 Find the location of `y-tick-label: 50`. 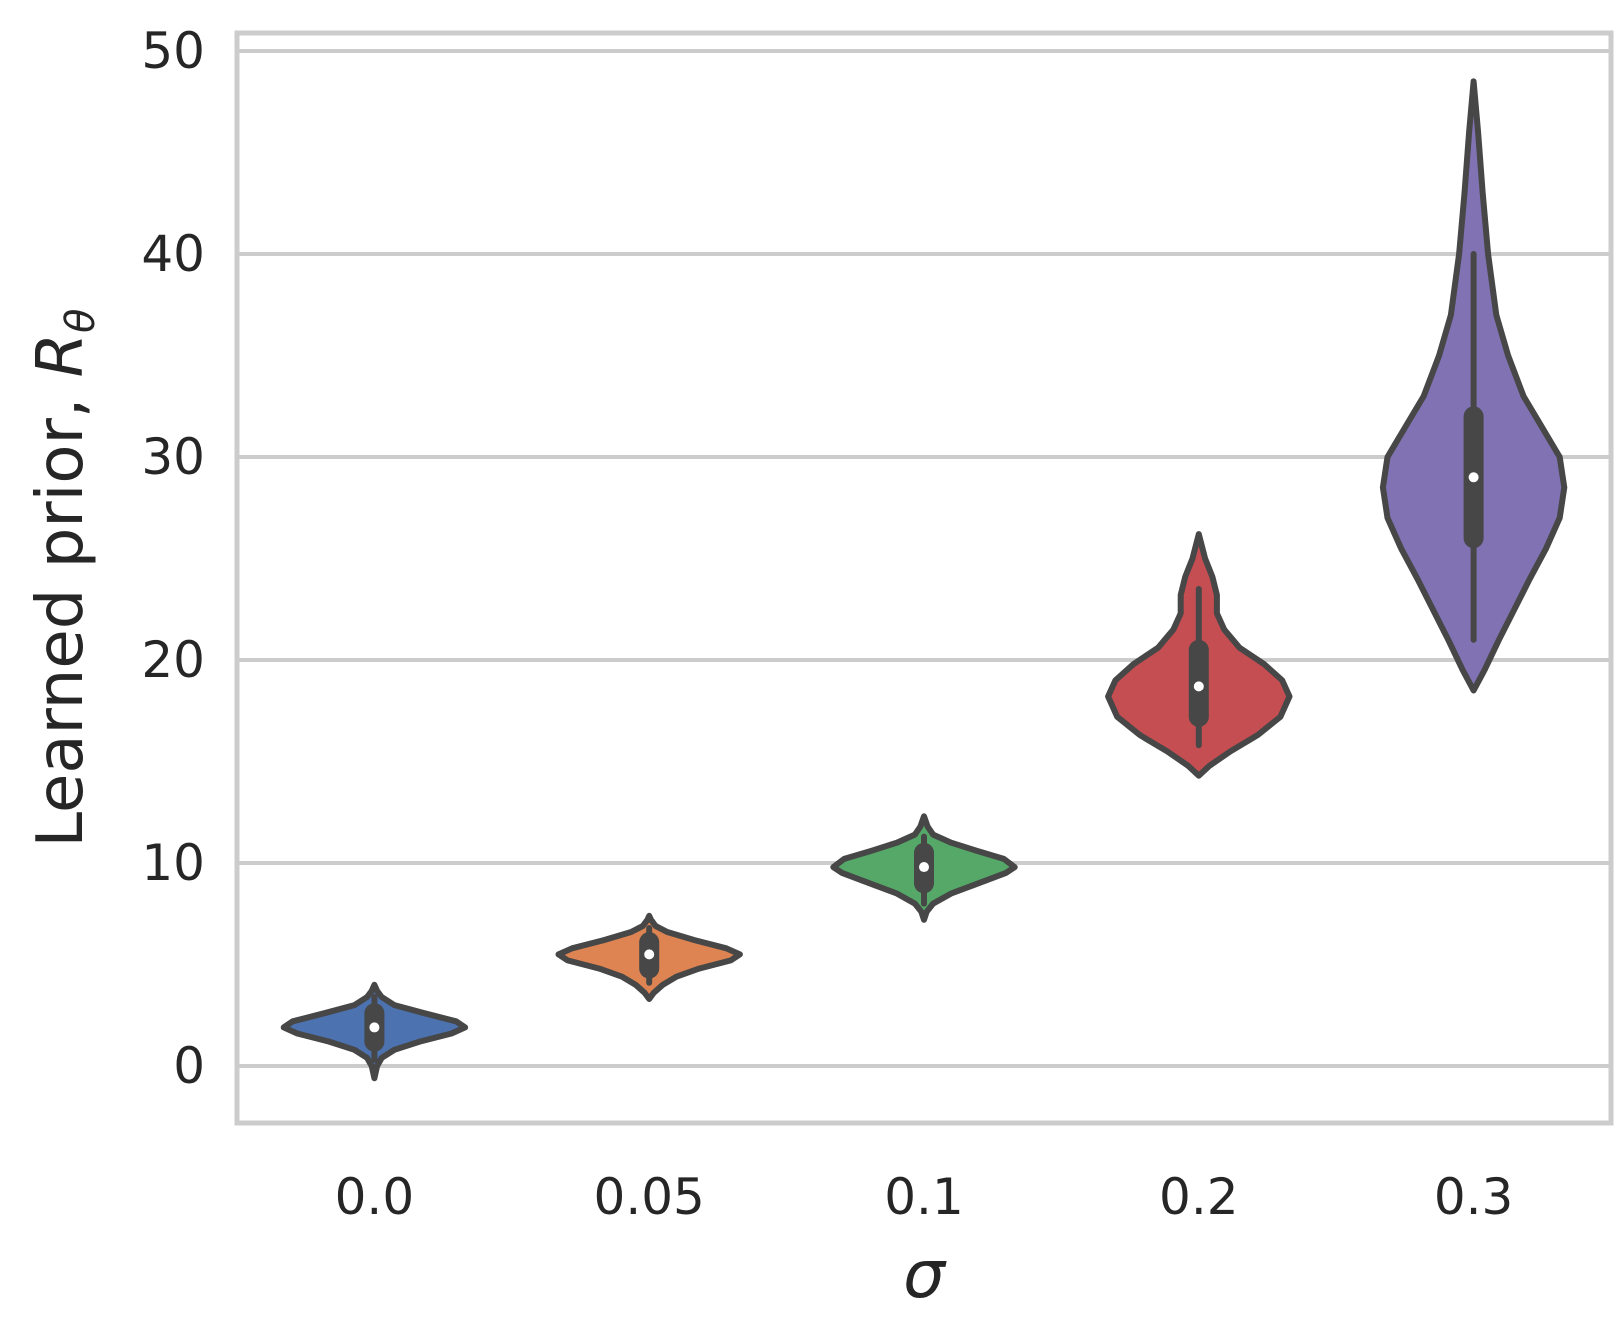

y-tick-label: 50 is located at coordinates (173, 51).